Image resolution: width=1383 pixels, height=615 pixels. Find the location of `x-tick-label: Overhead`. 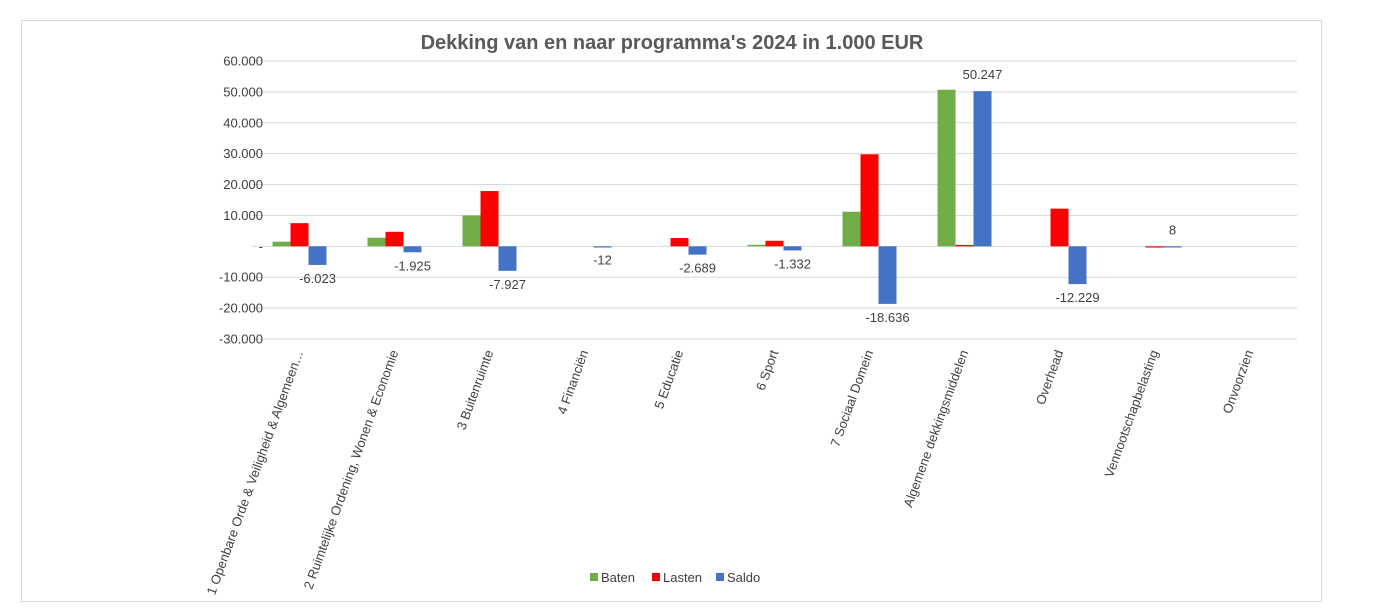

x-tick-label: Overhead is located at coordinates (1050, 377).